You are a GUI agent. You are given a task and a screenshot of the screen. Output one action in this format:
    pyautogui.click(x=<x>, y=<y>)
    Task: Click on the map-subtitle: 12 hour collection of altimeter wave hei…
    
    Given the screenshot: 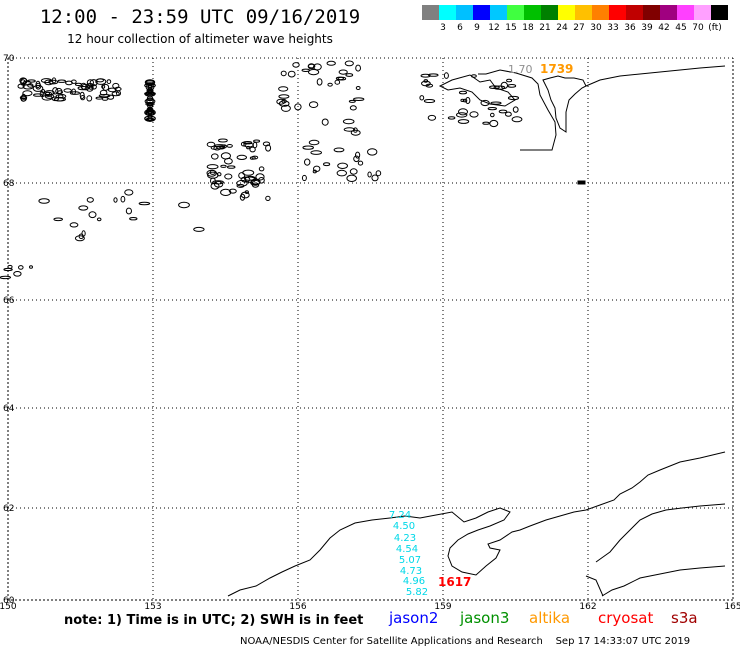 What is the action you would take?
    pyautogui.click(x=200, y=39)
    